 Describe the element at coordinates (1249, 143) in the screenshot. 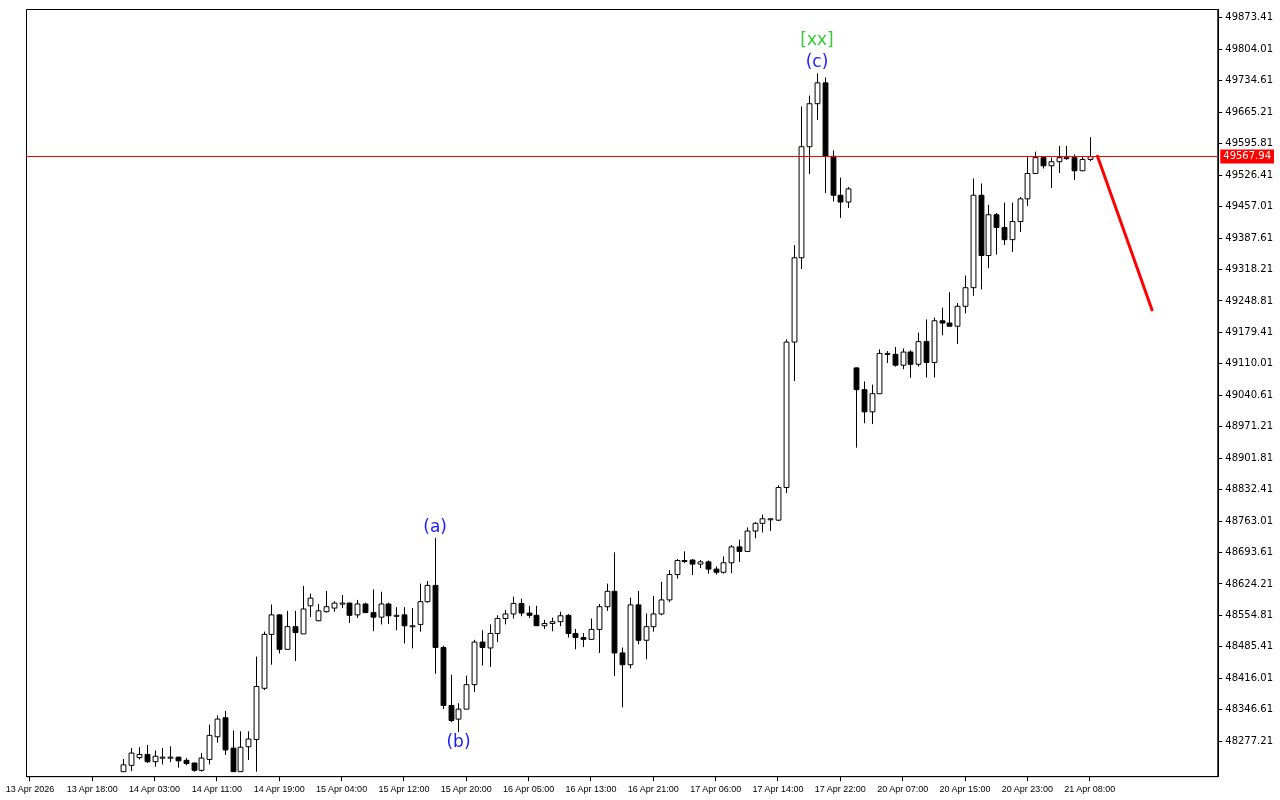

I see `y-tick-label: 49595.81` at that location.